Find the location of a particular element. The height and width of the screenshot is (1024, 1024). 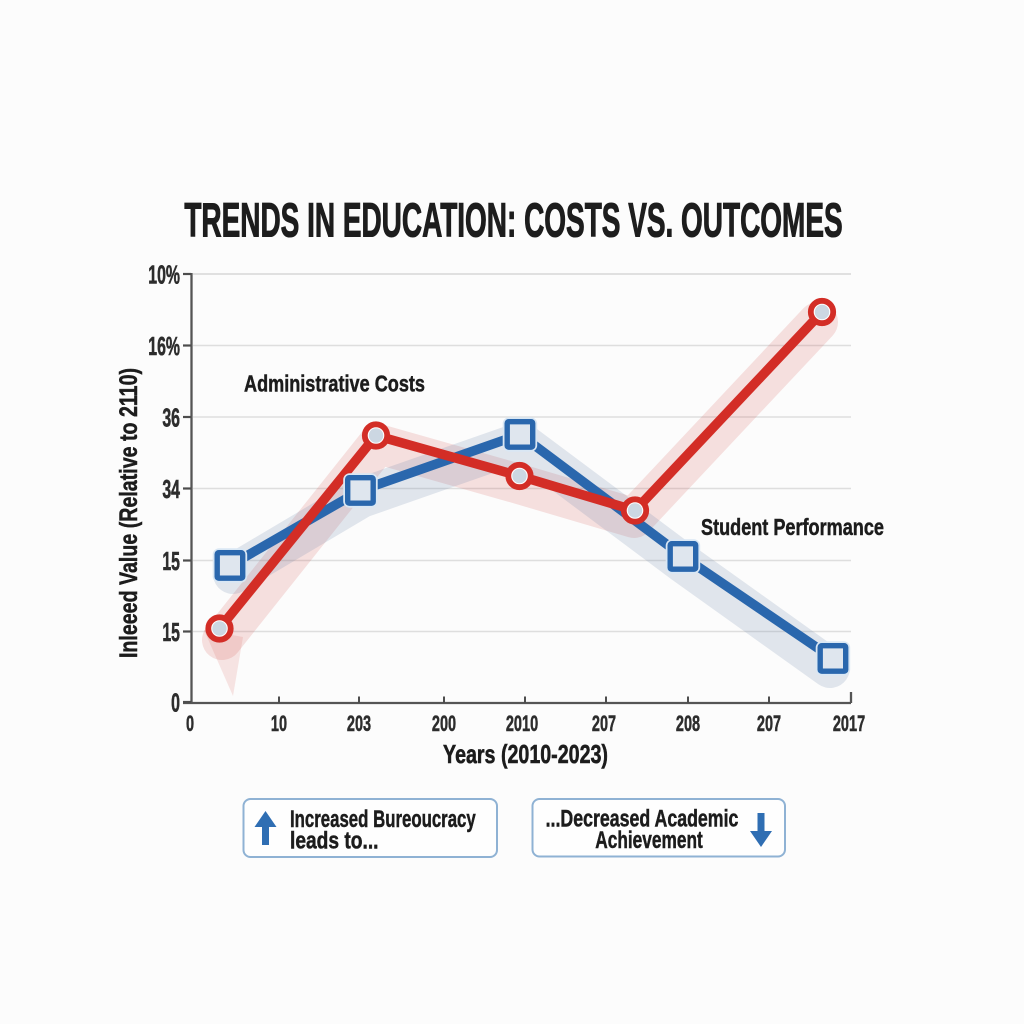

svg-text: 203 is located at coordinates (359, 723).